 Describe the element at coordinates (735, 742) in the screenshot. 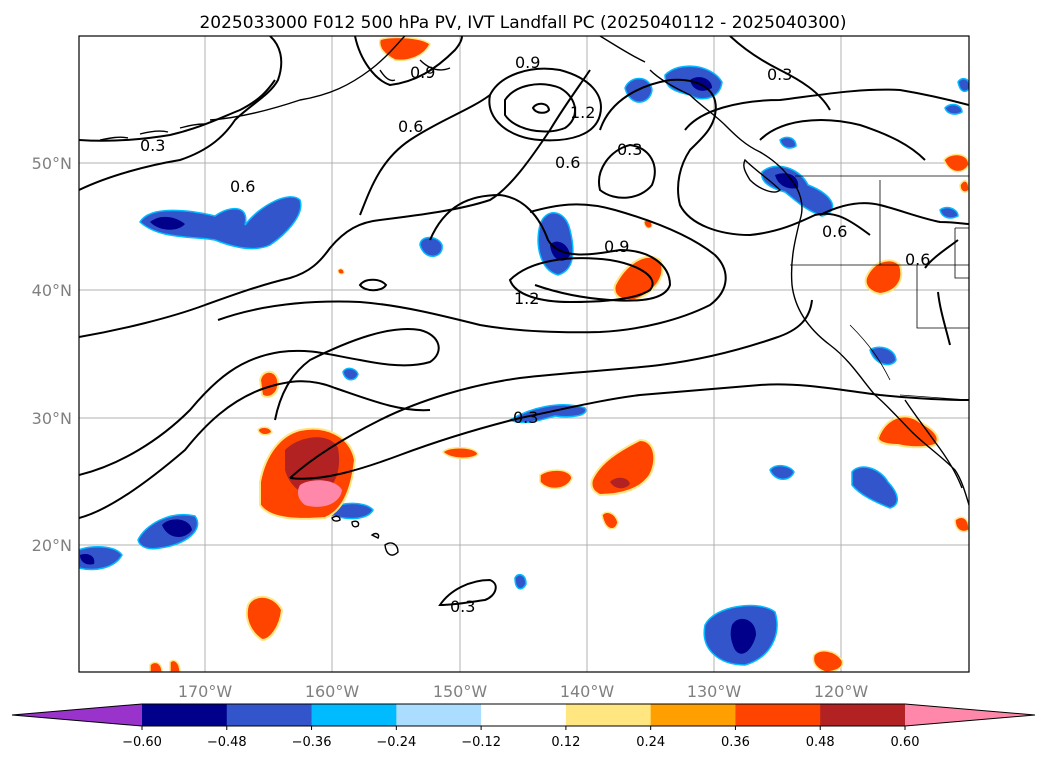

I see `colorbar-tick-label: 0.36` at that location.